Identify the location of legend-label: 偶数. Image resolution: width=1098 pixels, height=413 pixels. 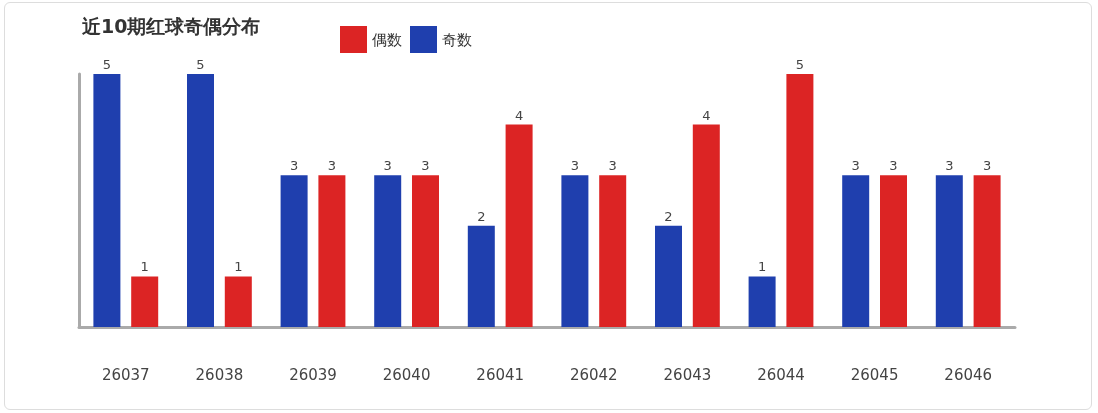
(387, 39).